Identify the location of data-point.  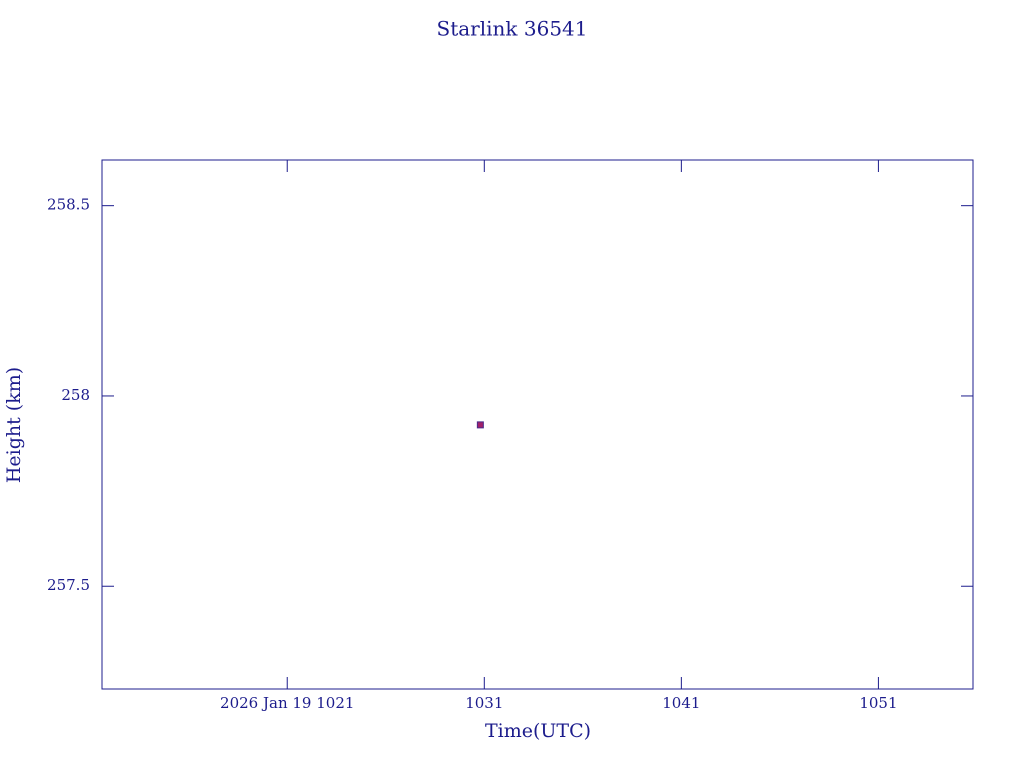
(480, 425).